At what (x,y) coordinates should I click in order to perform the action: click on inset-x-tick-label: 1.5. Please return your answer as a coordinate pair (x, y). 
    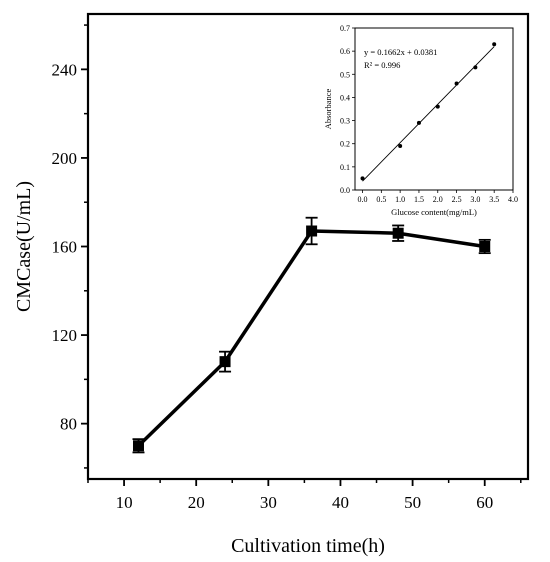
    Looking at the image, I should click on (419, 199).